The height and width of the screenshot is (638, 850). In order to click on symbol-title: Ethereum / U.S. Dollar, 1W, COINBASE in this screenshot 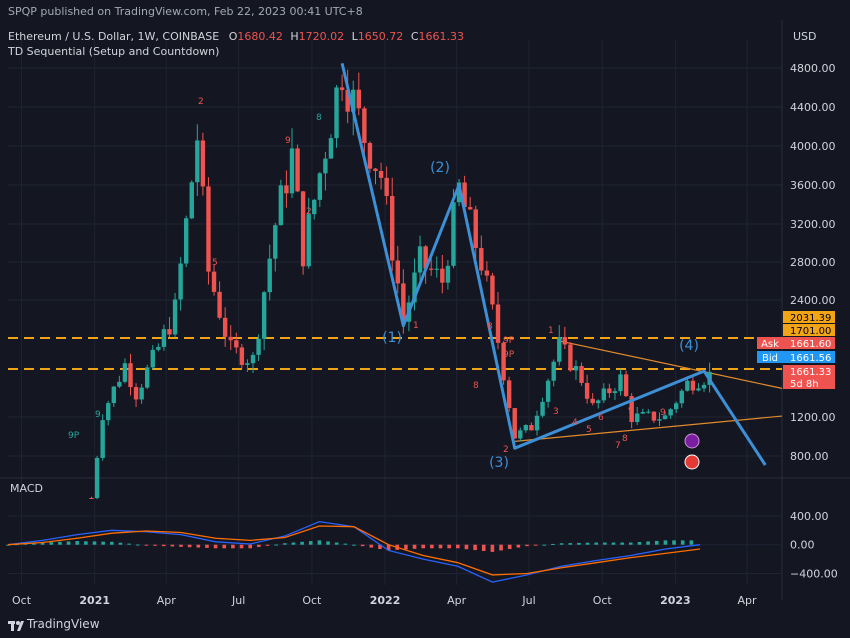, I will do `click(114, 36)`.